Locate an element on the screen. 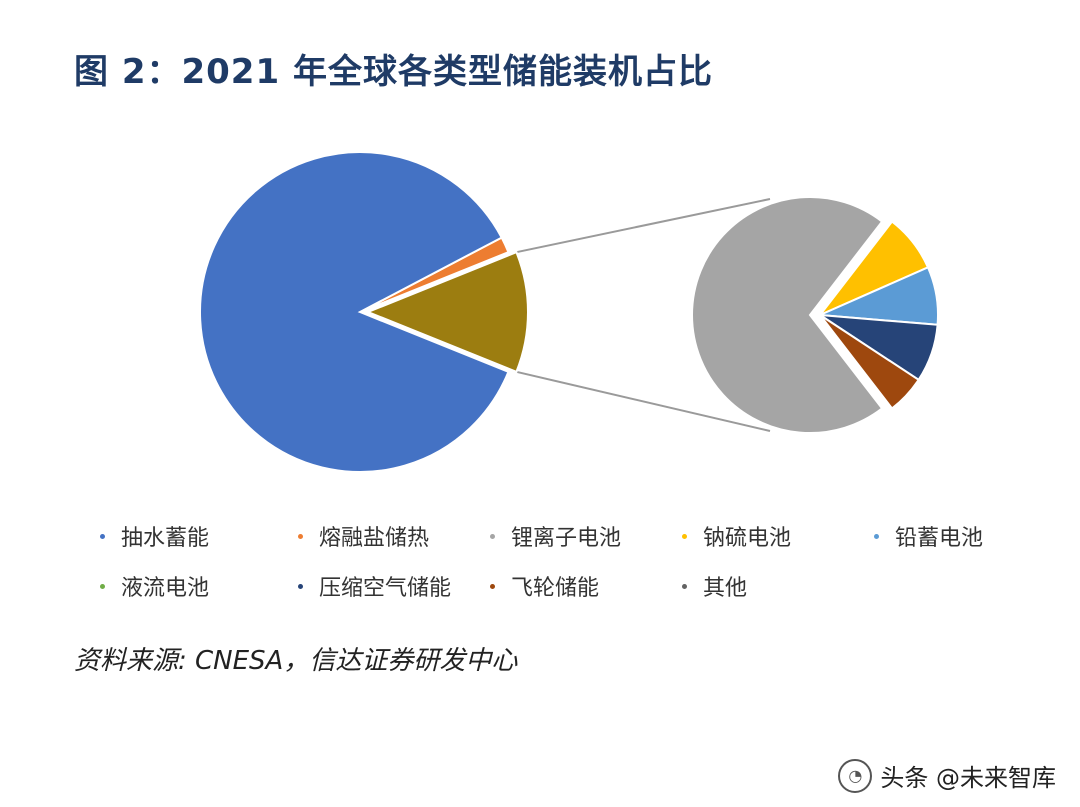  connector-line-top is located at coordinates (643, 226).